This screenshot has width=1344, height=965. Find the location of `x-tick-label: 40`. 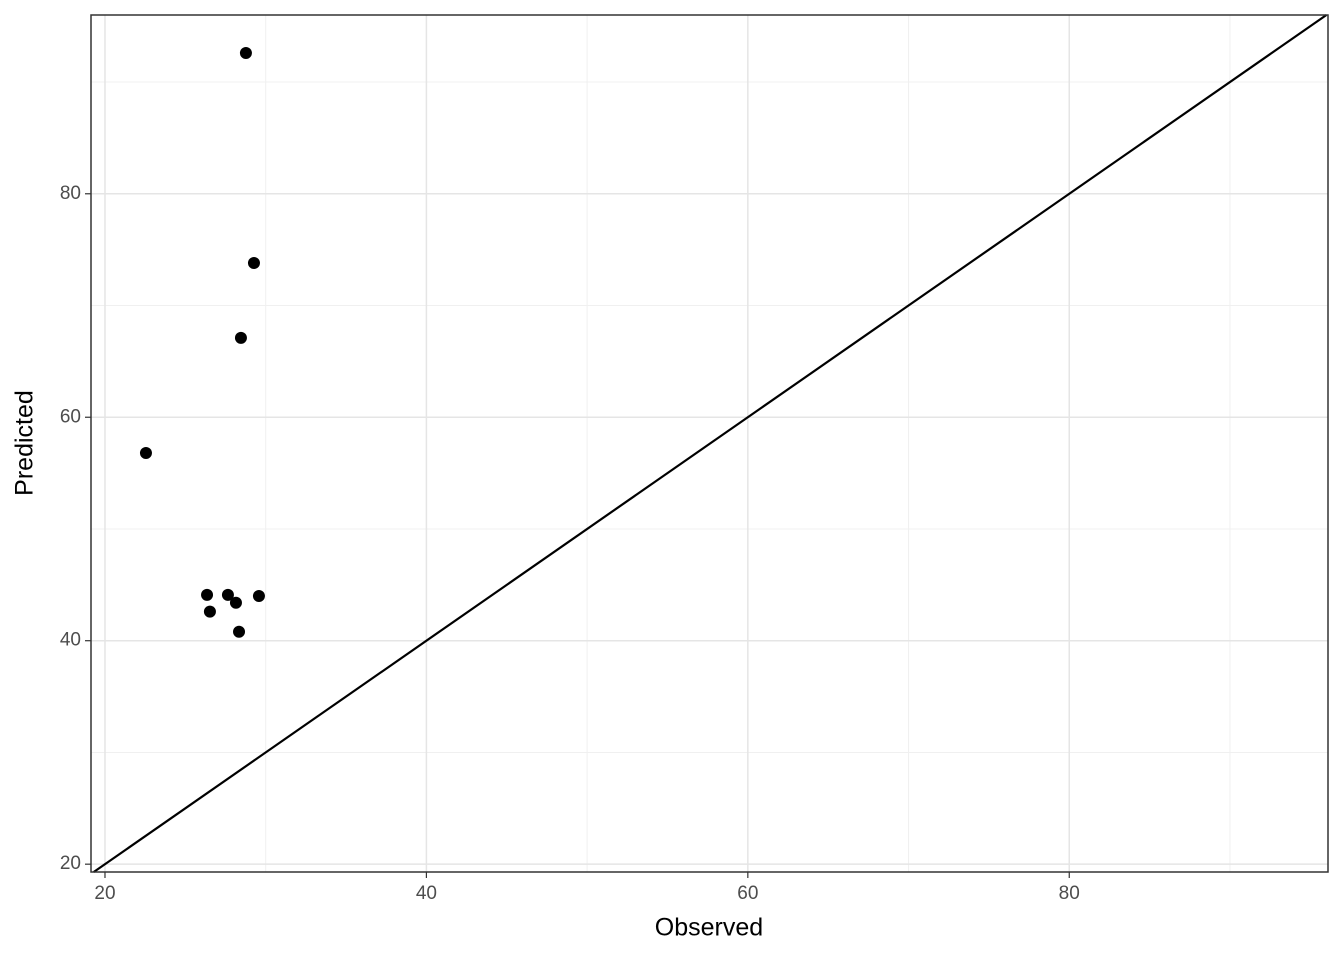

x-tick-label: 40 is located at coordinates (426, 893).